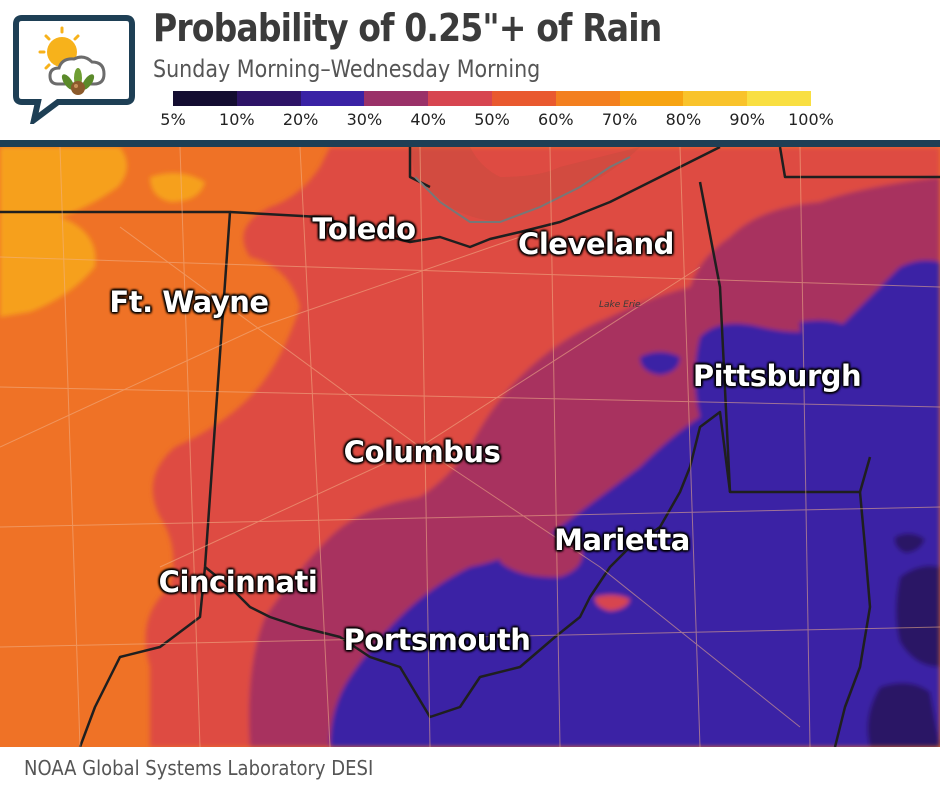 This screenshot has height=788, width=940. I want to click on legend-tick-label: 60%, so click(556, 119).